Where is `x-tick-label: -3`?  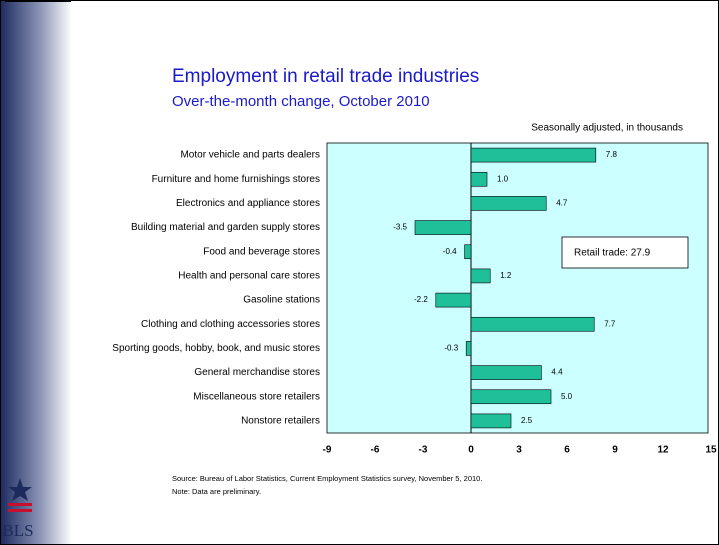 x-tick-label: -3 is located at coordinates (423, 450).